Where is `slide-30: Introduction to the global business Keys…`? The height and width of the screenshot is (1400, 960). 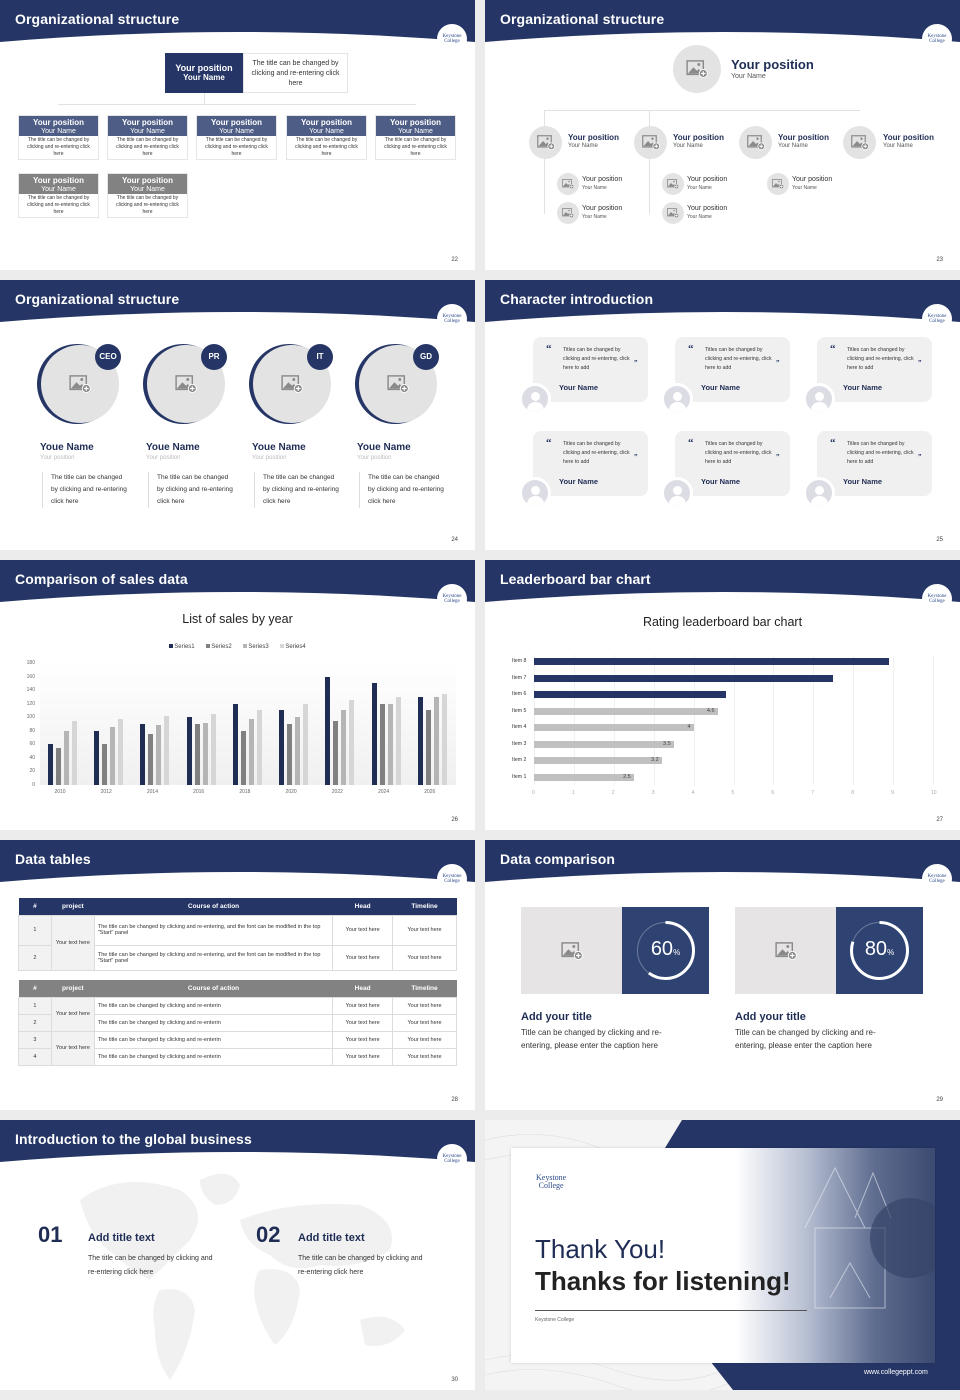
slide-30: Introduction to the global business Keys… is located at coordinates (237, 1255).